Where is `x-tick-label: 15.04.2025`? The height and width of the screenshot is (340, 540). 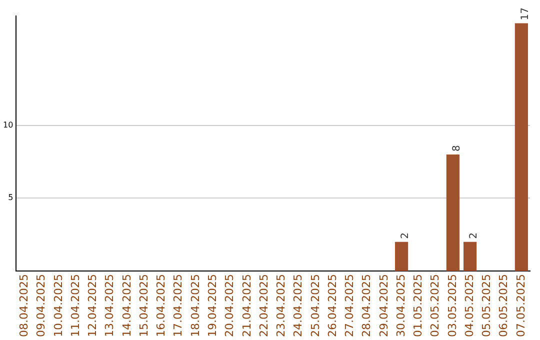 x-tick-label: 15.04.2025 is located at coordinates (143, 306).